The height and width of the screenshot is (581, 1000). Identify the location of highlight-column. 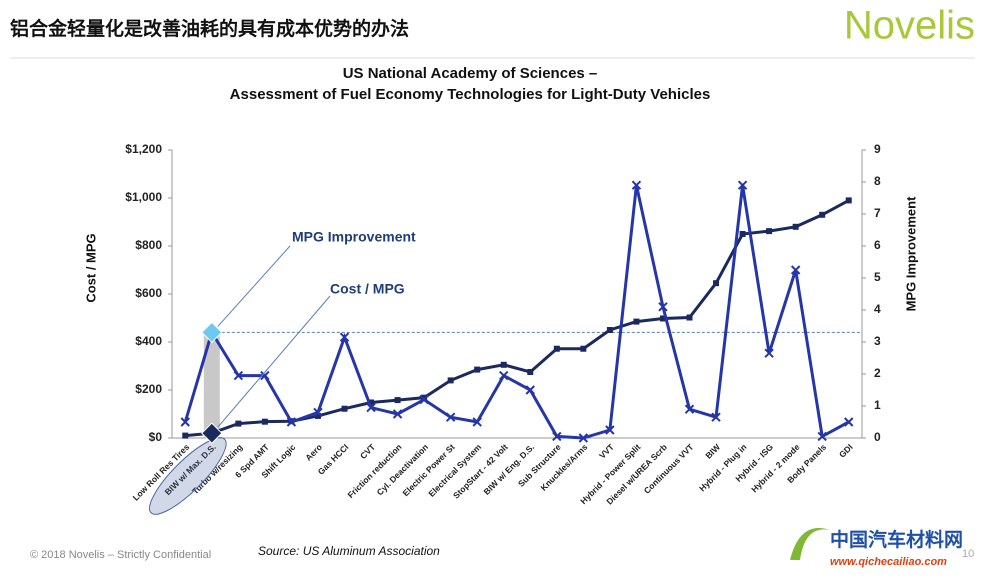
(211, 385).